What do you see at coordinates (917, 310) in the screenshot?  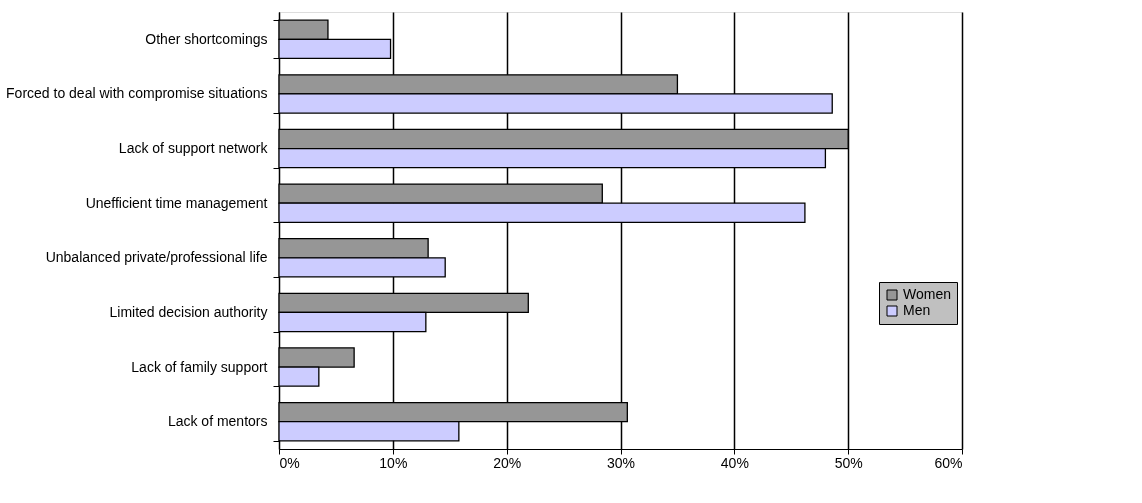 I see `legend-label: Men` at bounding box center [917, 310].